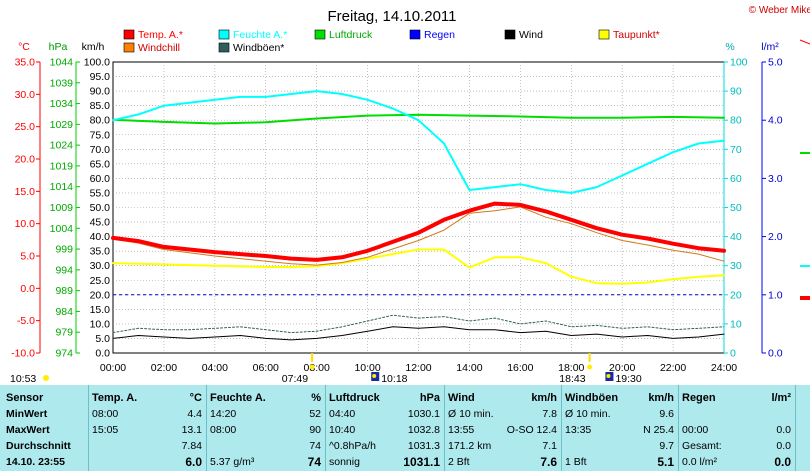 This screenshot has width=810, height=471. I want to click on column-header-label: Luftdruck, so click(354, 398).